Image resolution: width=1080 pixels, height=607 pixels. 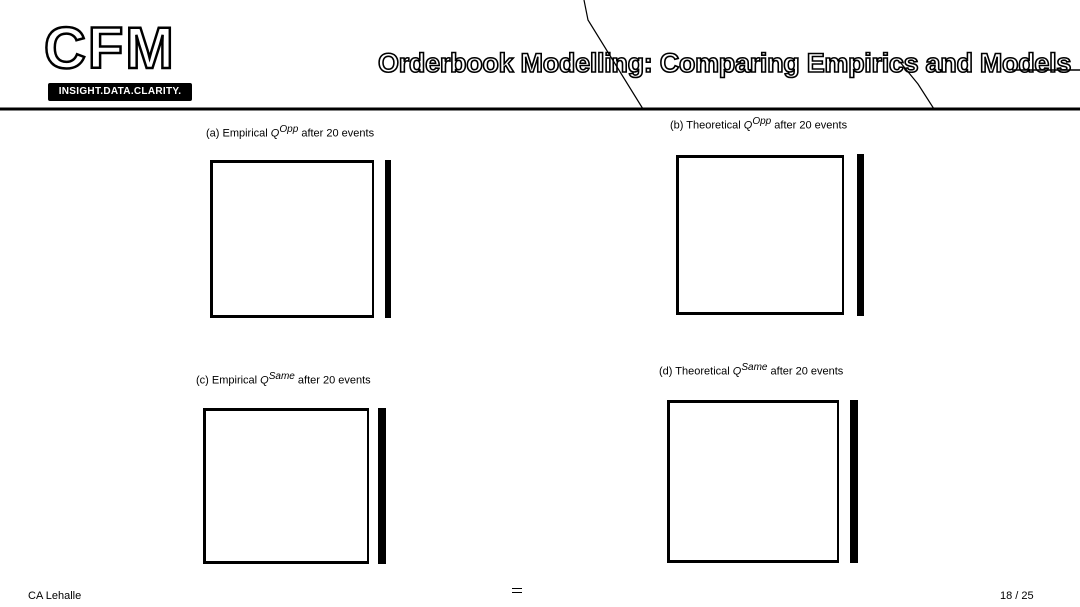 I want to click on cfm-logo: CFM, so click(x=109, y=48).